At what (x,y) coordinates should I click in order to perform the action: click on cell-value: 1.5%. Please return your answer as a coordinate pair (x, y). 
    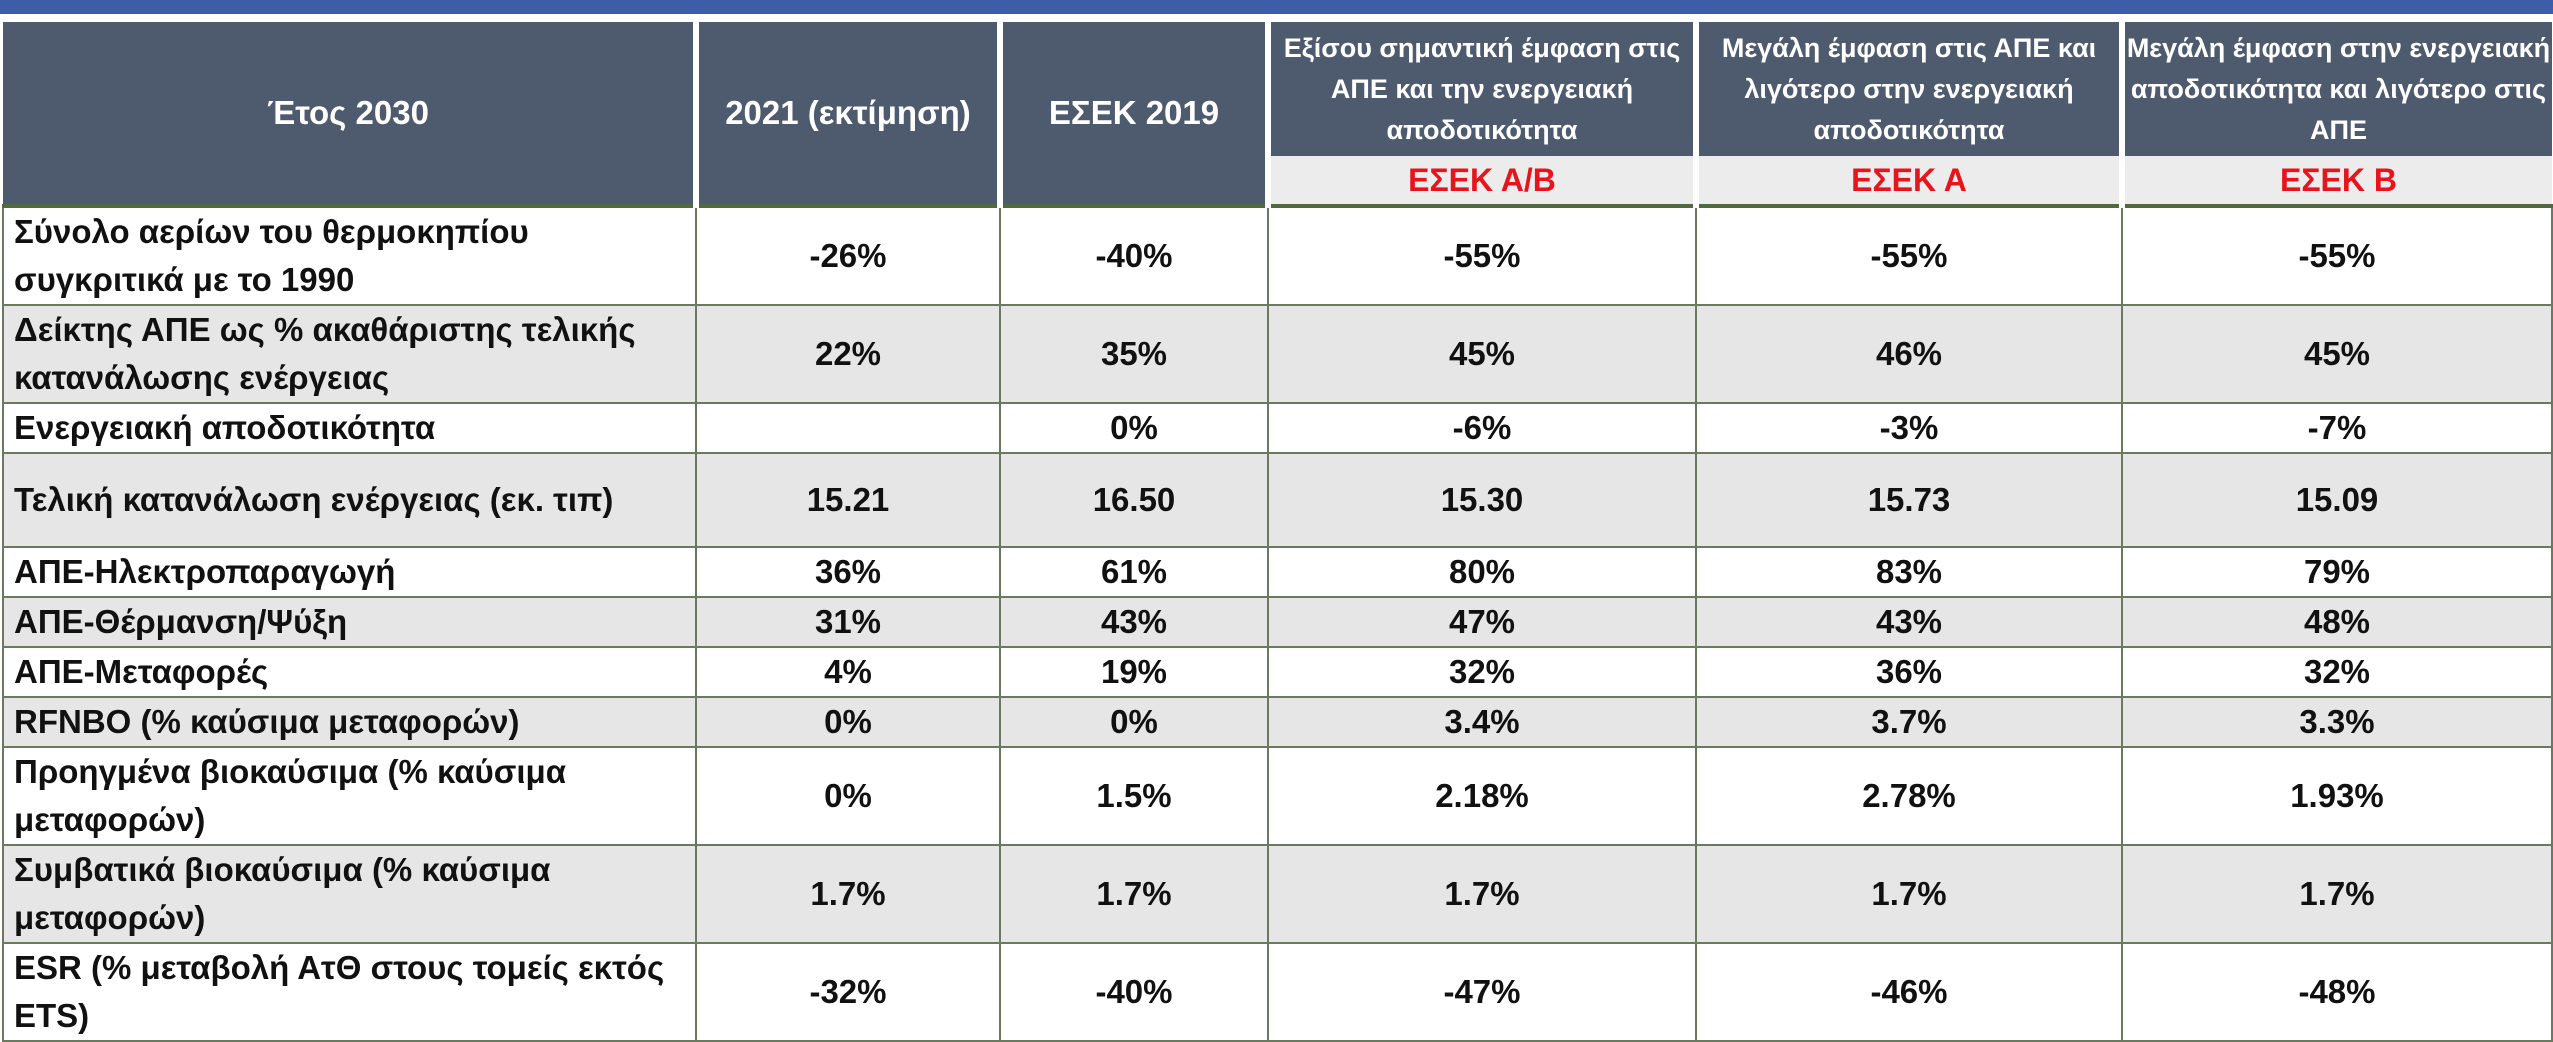
    Looking at the image, I should click on (1134, 796).